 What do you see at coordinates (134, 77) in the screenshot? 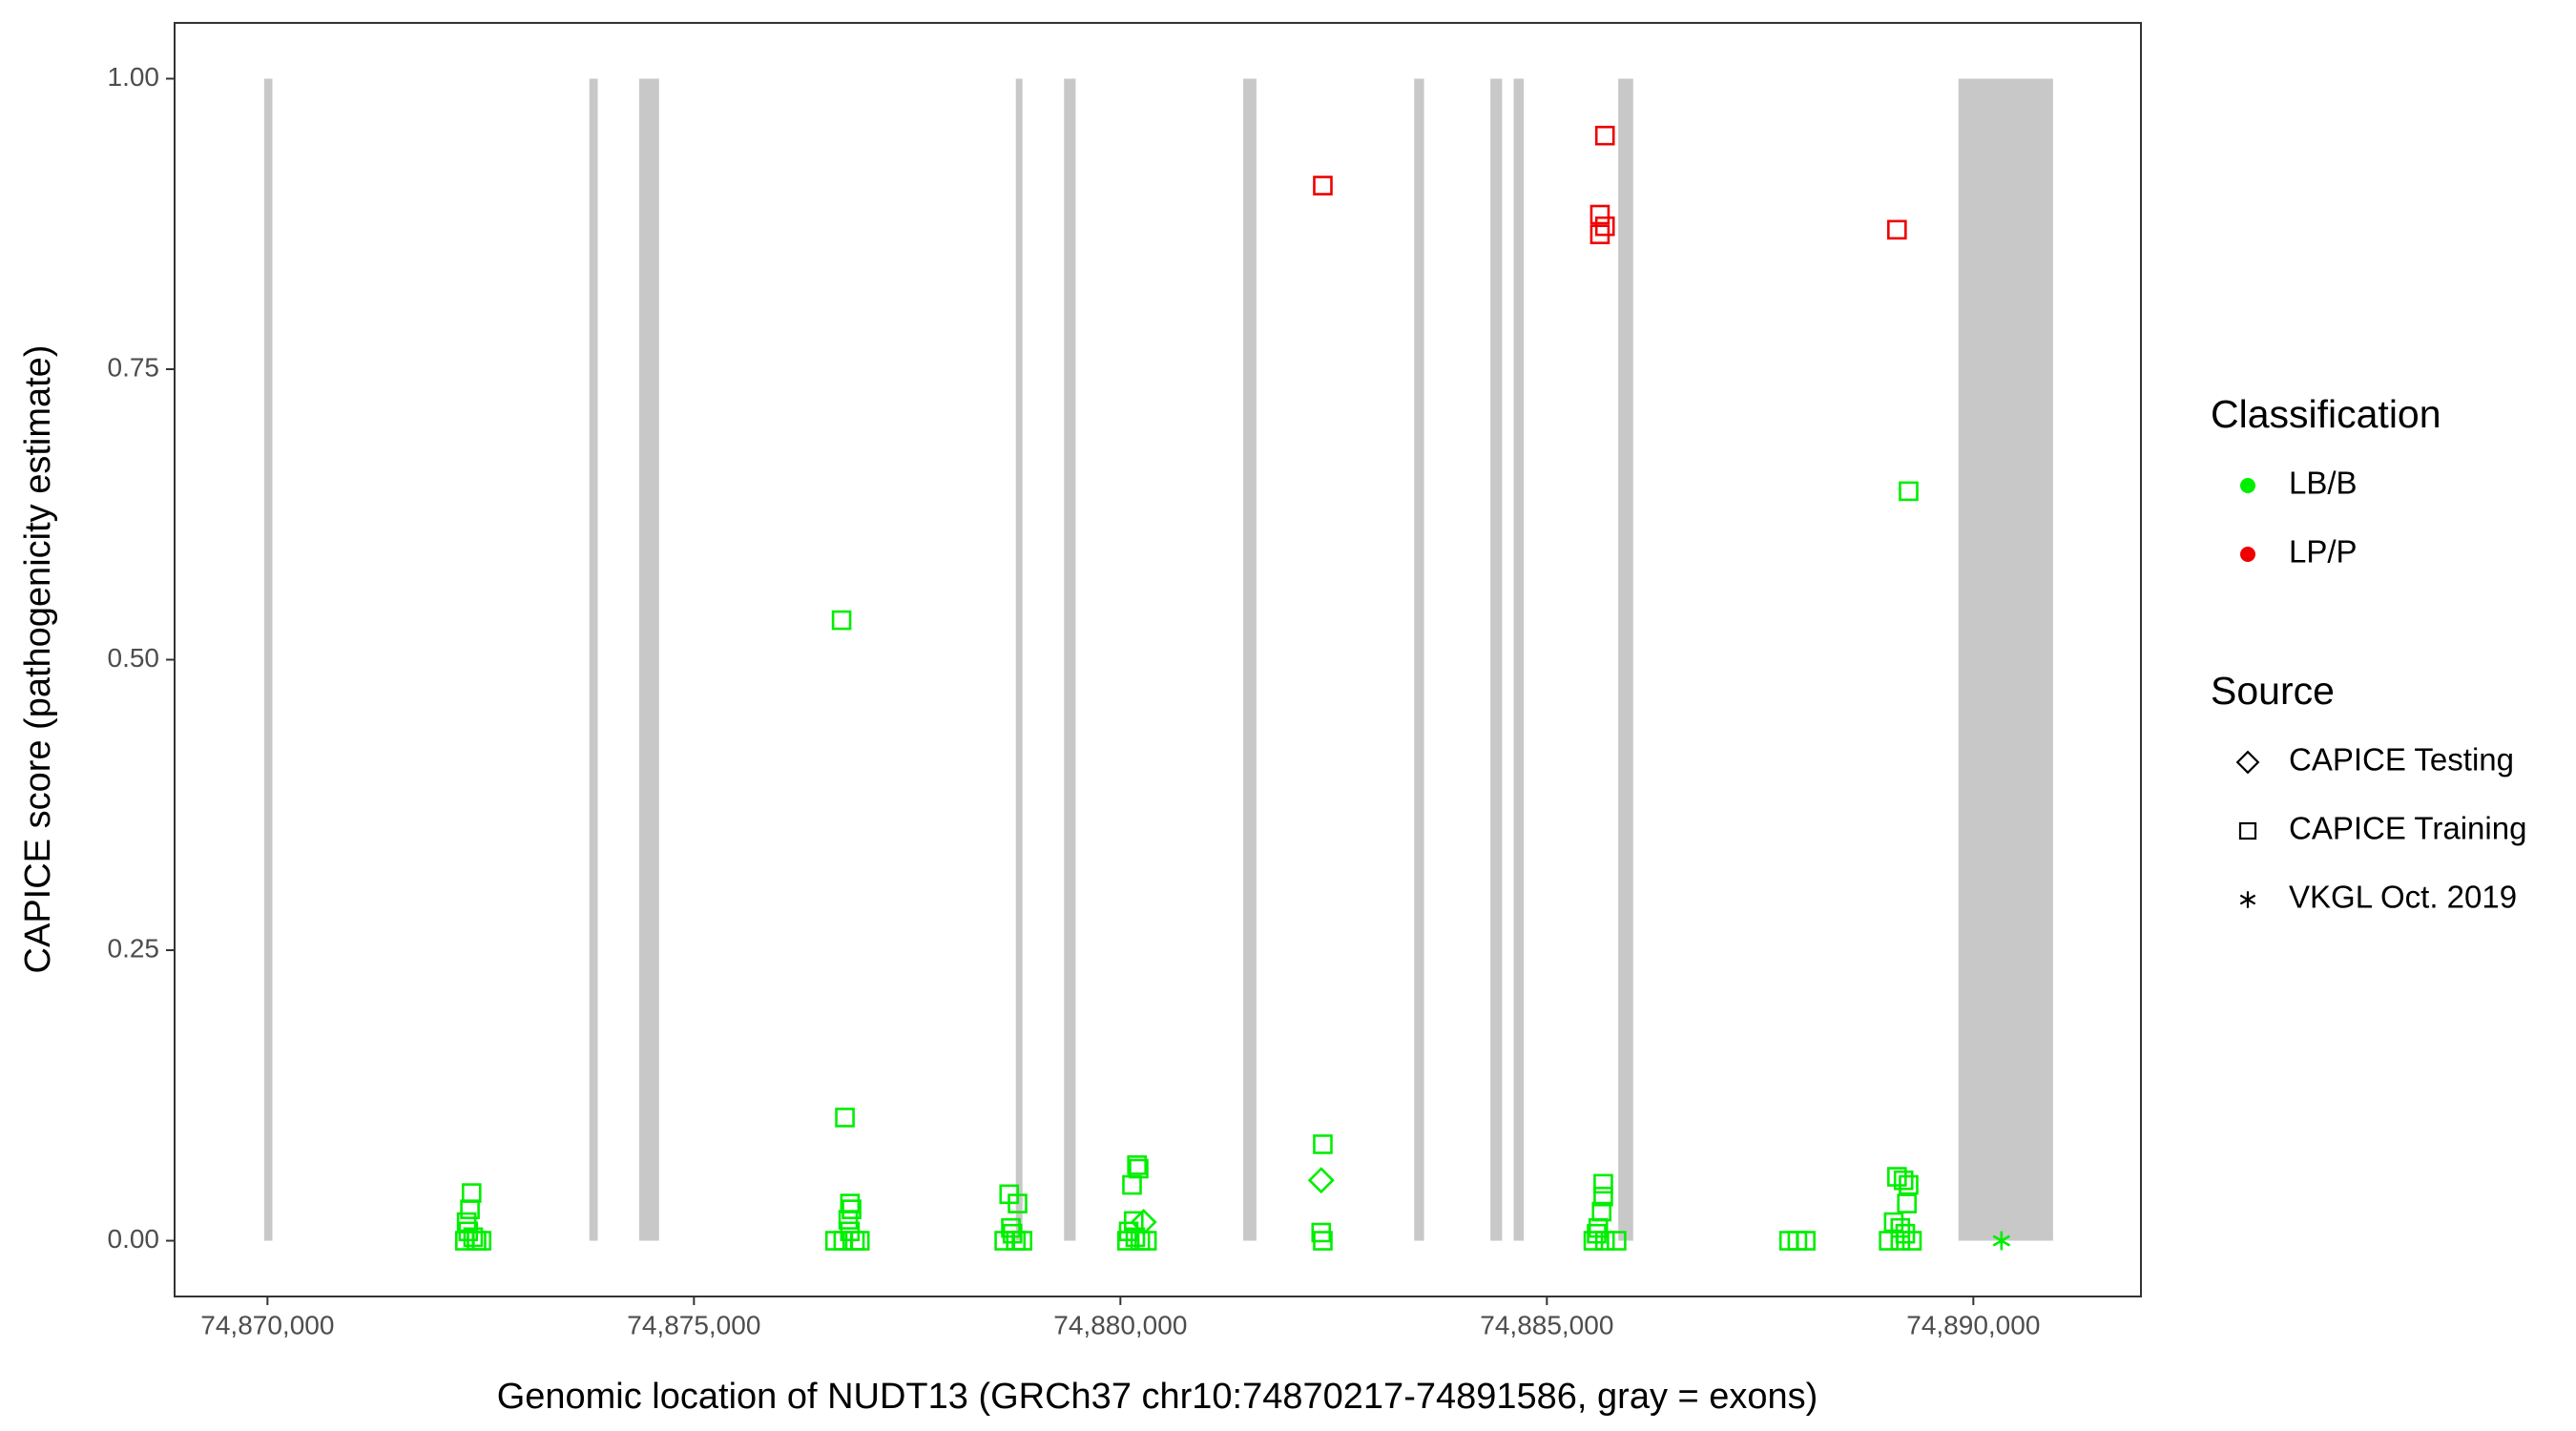
I see `y-tick-label: 1.00` at bounding box center [134, 77].